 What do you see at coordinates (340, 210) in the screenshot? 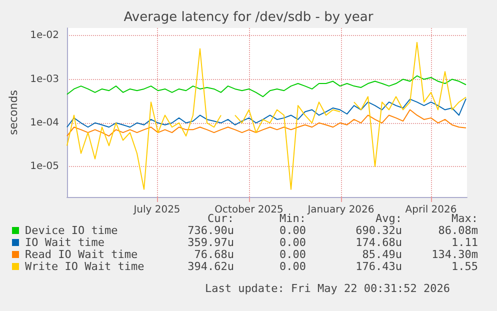
I see `x-tick-label: January 2026` at bounding box center [340, 210].